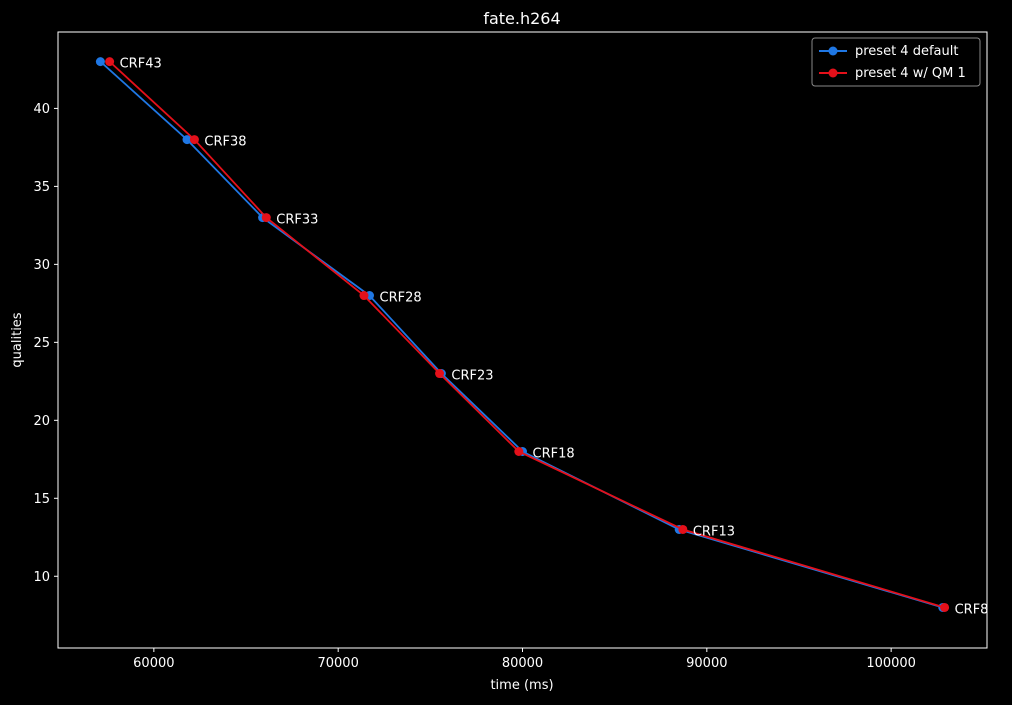  What do you see at coordinates (41, 499) in the screenshot?
I see `y-tick-label: 15` at bounding box center [41, 499].